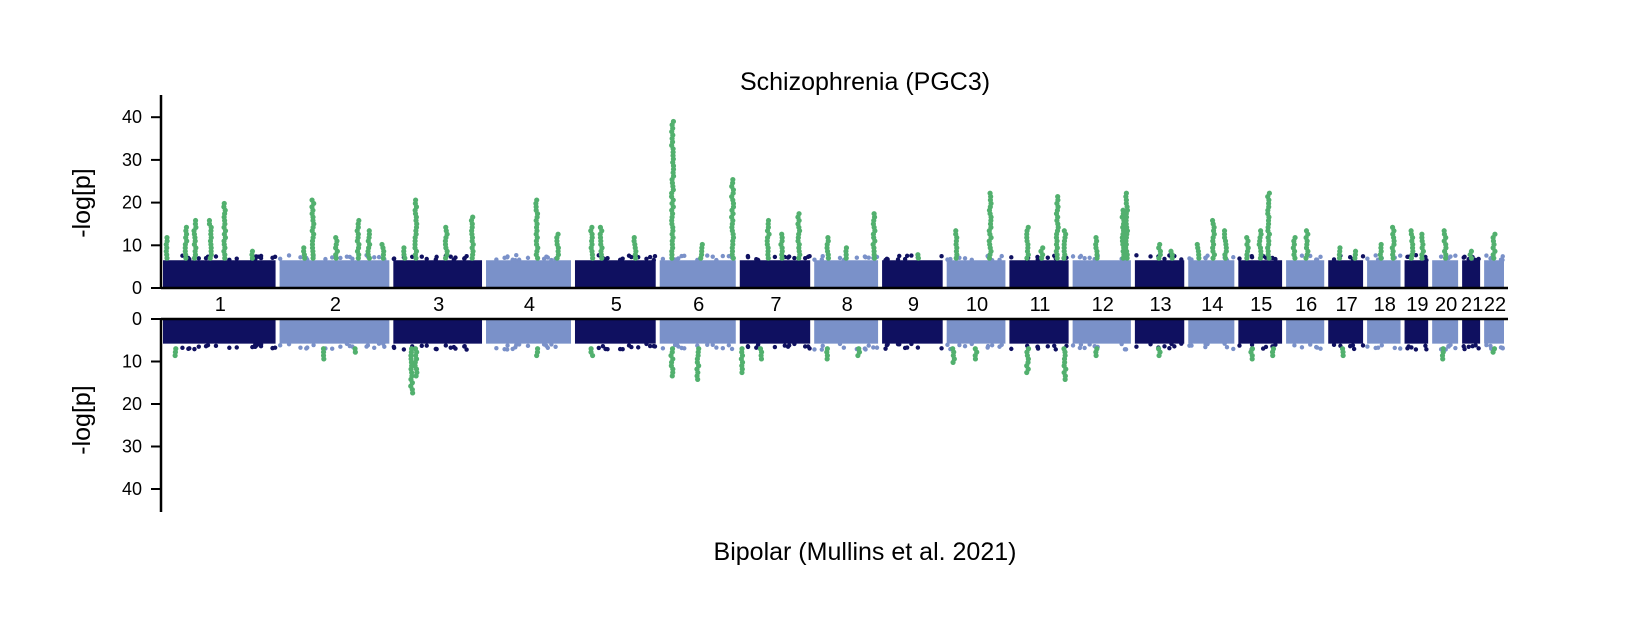 The image size is (1632, 632). I want to click on chromosome-label-17: 17, so click(1347, 305).